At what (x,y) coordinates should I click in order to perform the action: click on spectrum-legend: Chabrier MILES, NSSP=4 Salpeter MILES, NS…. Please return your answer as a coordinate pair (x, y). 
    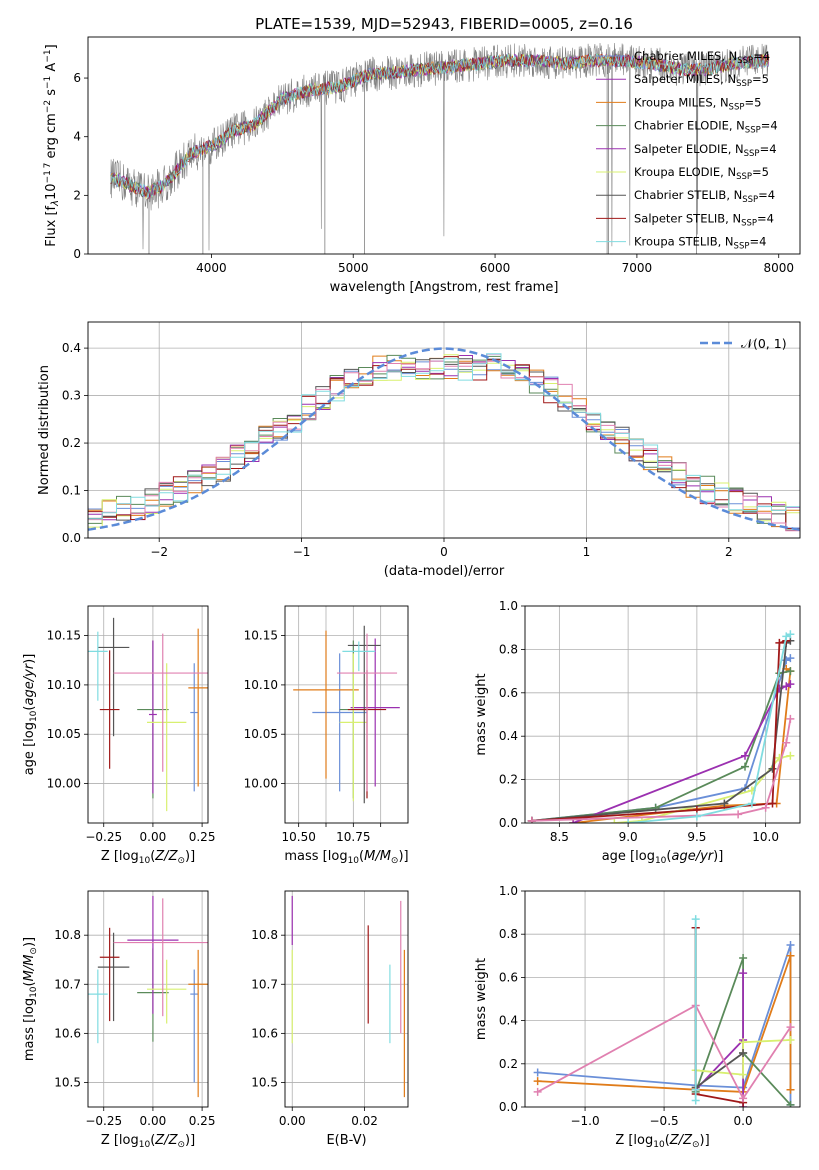
    Looking at the image, I should click on (687, 150).